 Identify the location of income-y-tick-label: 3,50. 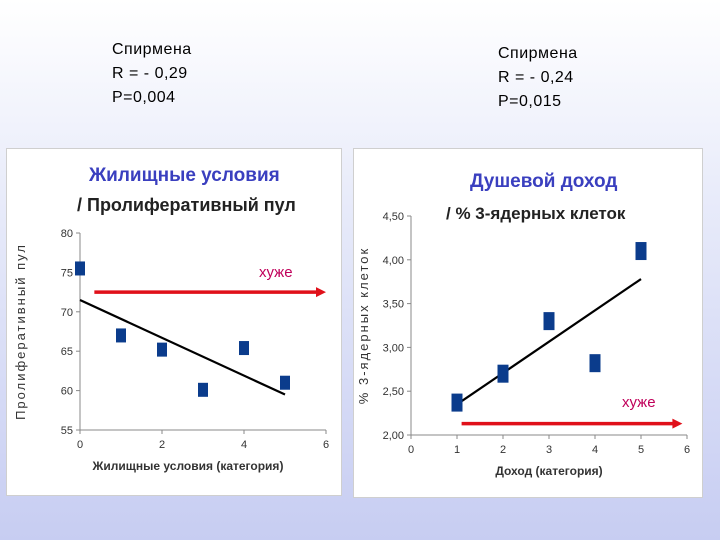
(393, 305).